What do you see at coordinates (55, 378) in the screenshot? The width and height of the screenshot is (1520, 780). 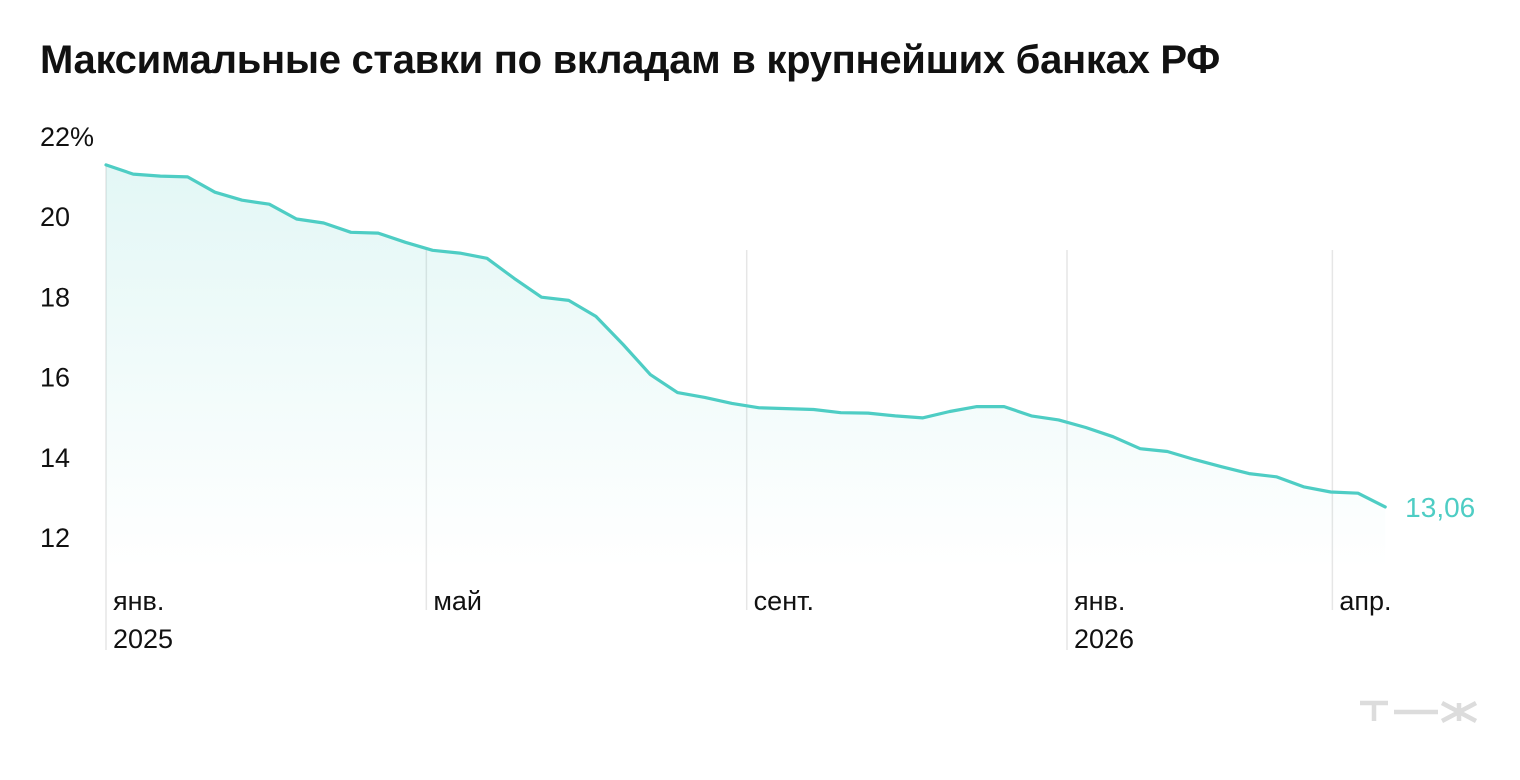 I see `y-tick-label: 16` at bounding box center [55, 378].